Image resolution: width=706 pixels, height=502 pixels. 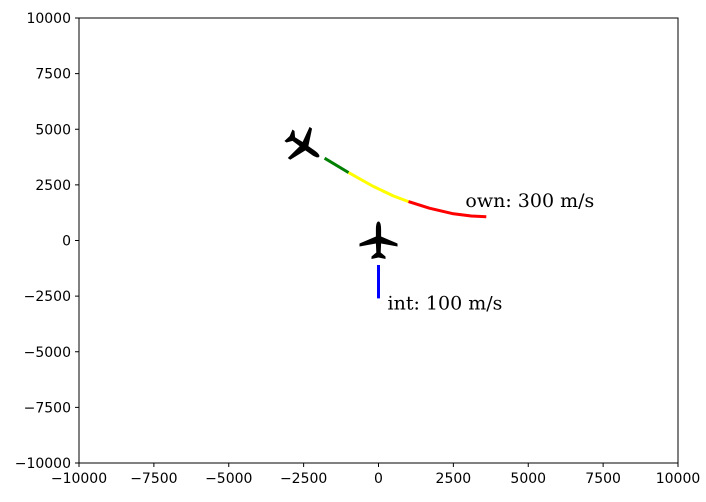 I want to click on y-tick-label: 2500, so click(x=53, y=186).